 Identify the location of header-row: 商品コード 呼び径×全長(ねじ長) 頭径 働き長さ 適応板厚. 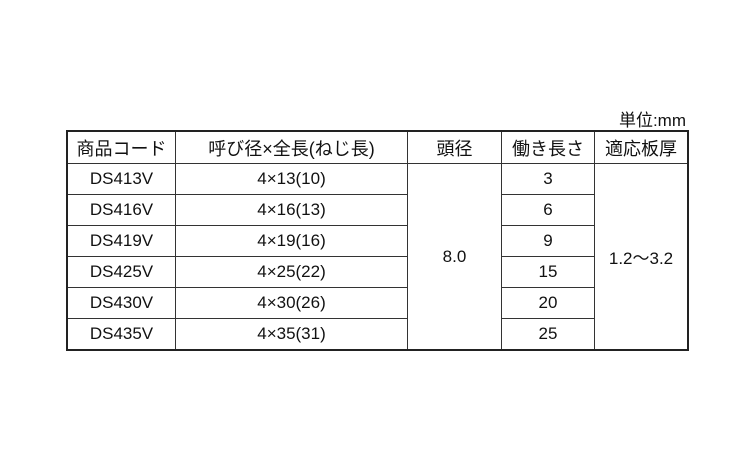
(377, 147).